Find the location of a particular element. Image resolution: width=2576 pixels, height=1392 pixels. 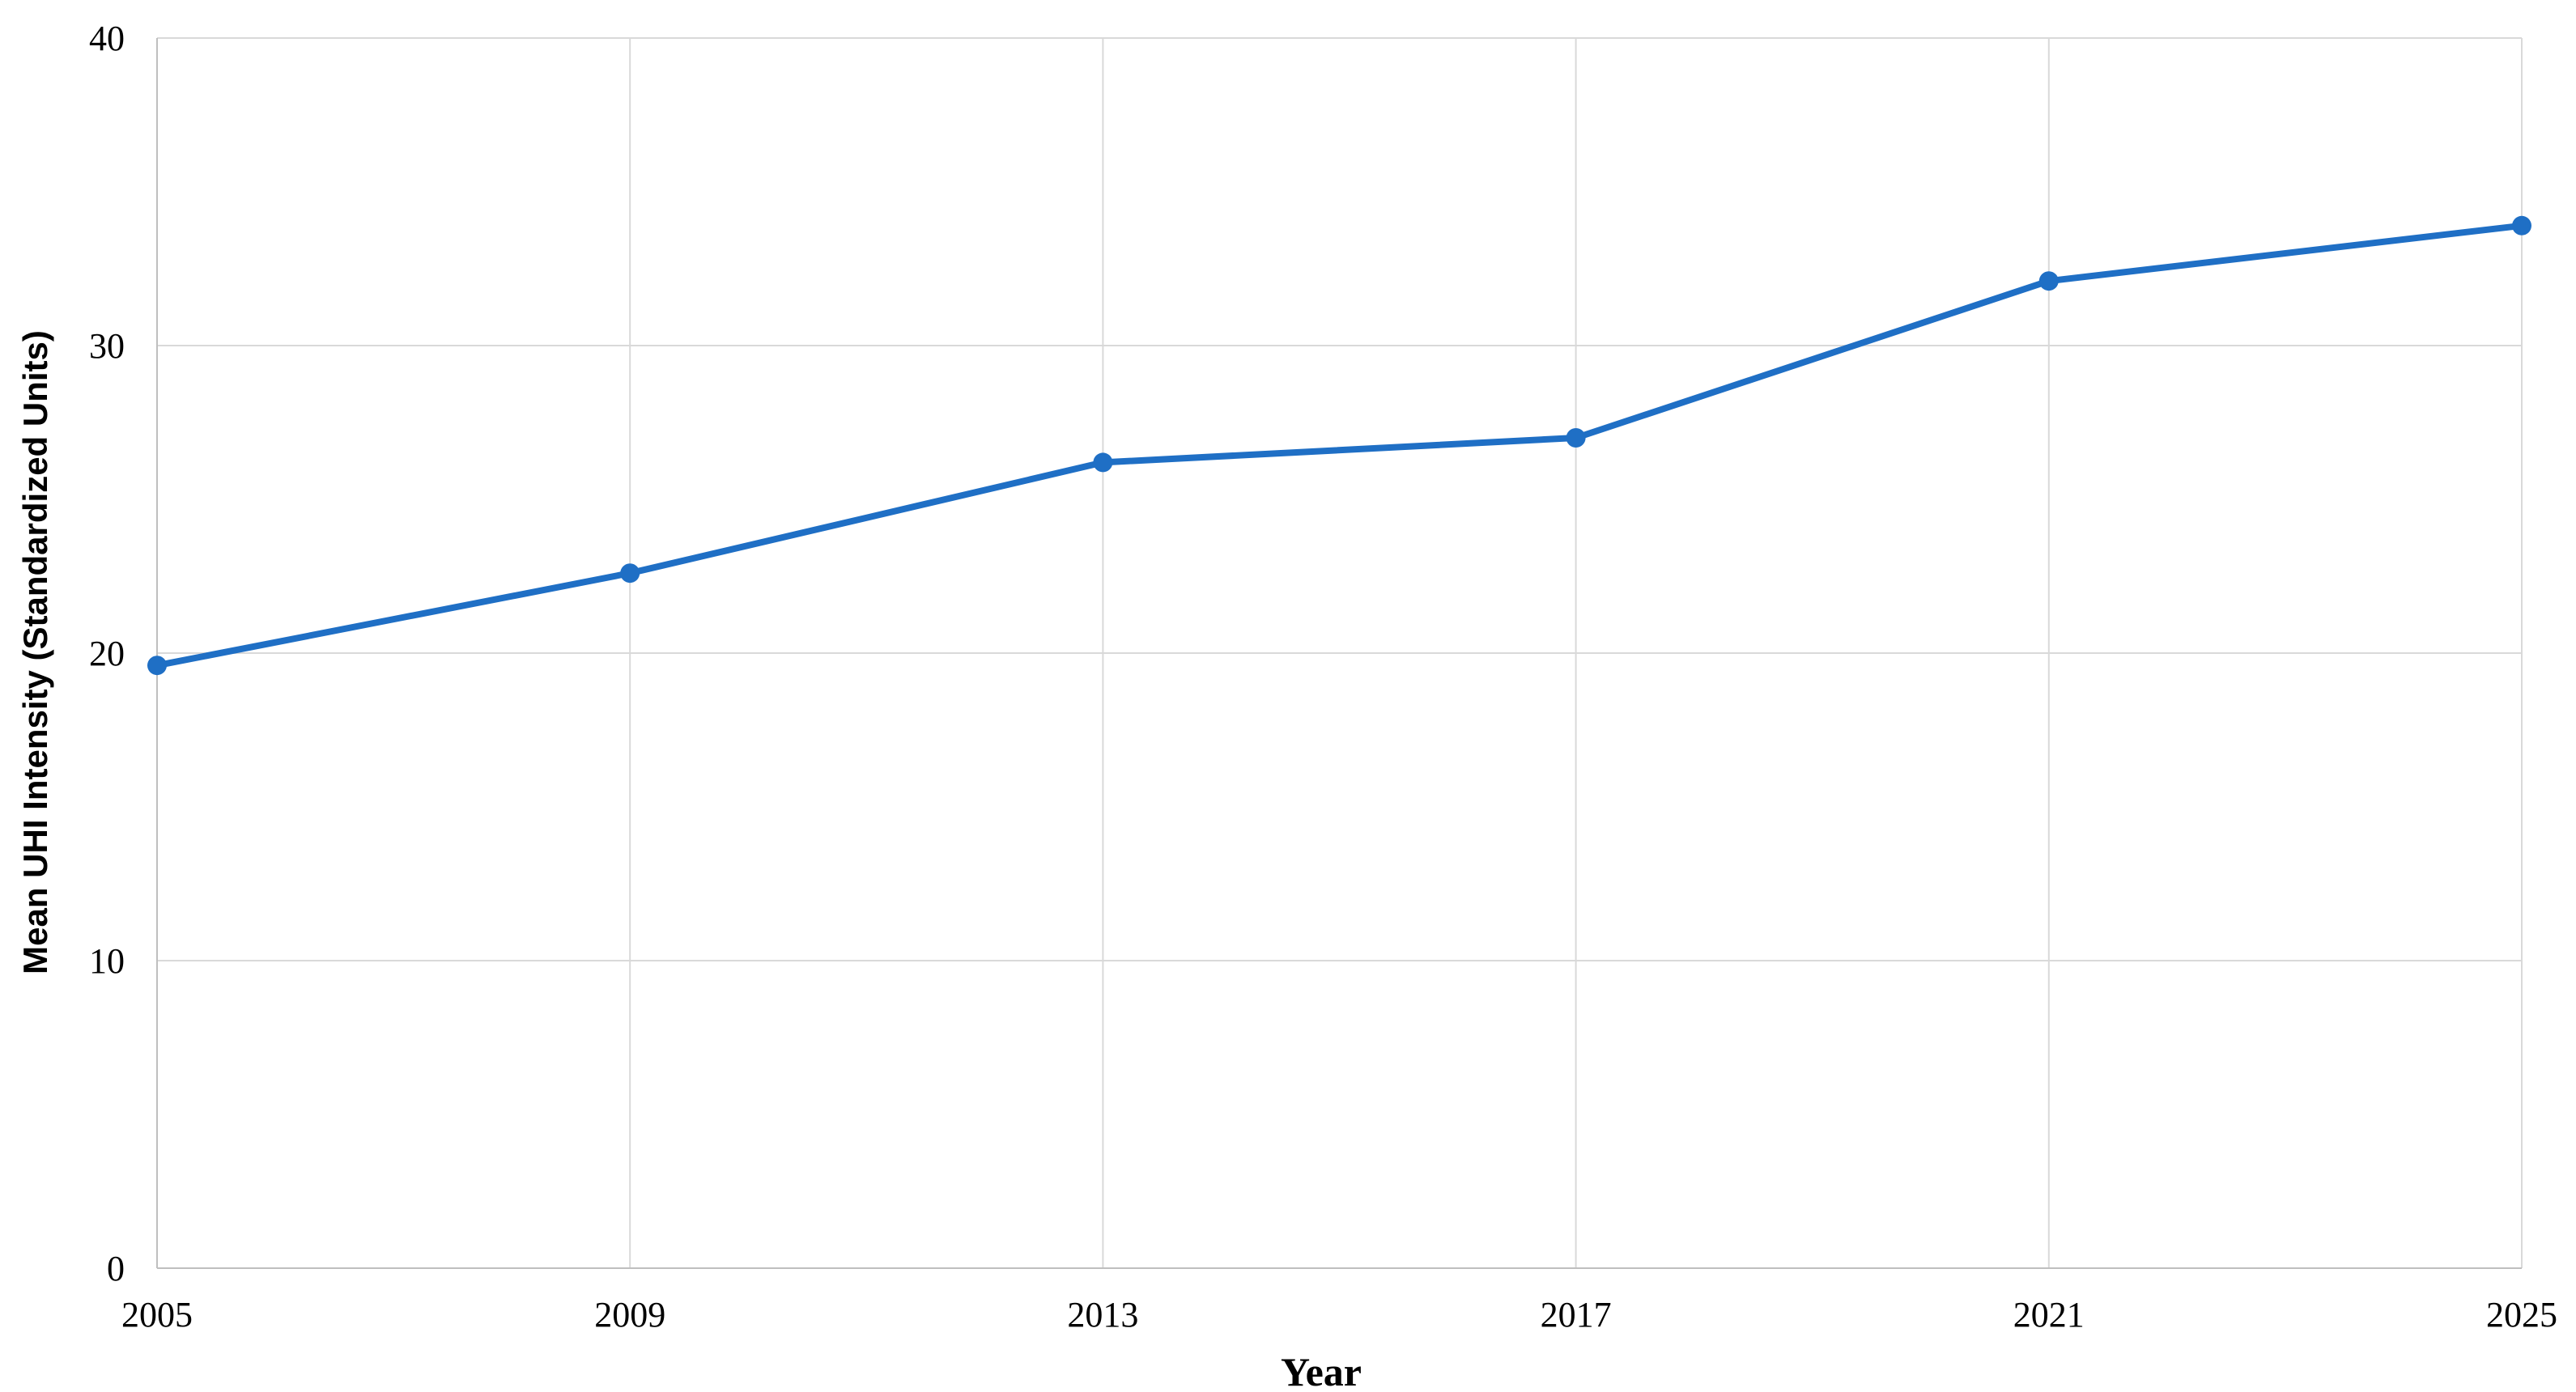

x-tick-label: 2005 is located at coordinates (157, 1315).